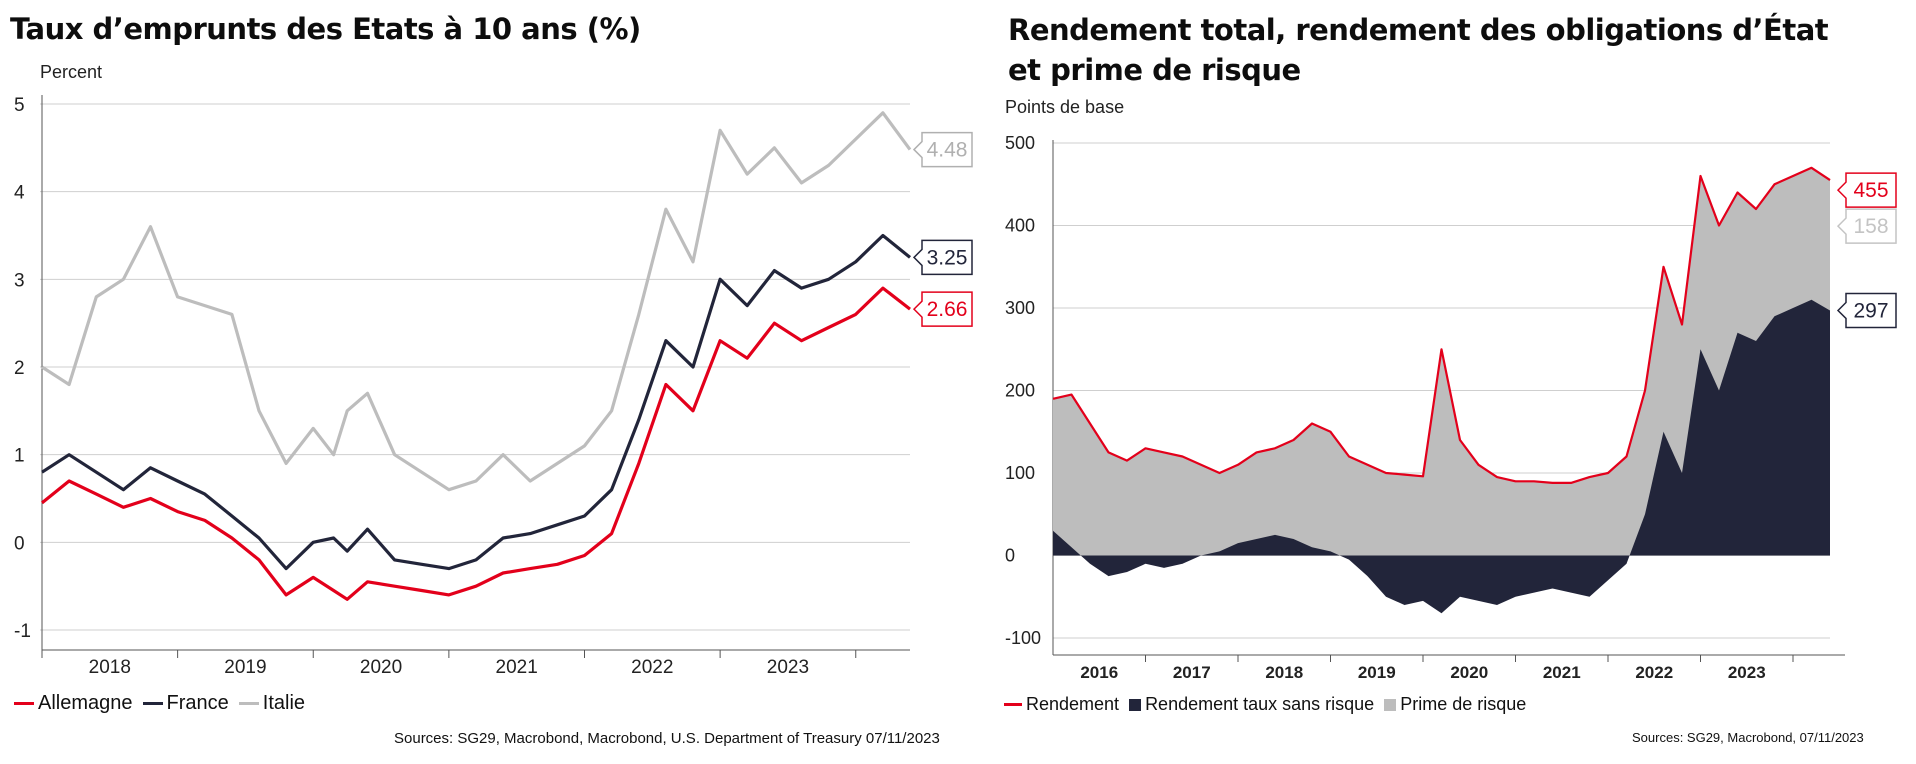 Image resolution: width=1916 pixels, height=764 pixels. Describe the element at coordinates (19, 456) in the screenshot. I see `left-y-tick-label: 1` at that location.